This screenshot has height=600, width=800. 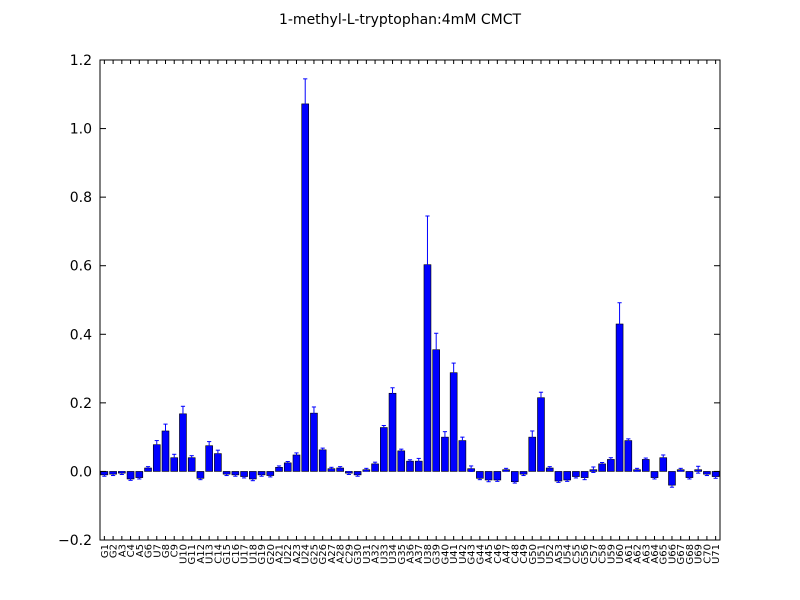 I want to click on error-bar-U10, so click(x=183, y=413).